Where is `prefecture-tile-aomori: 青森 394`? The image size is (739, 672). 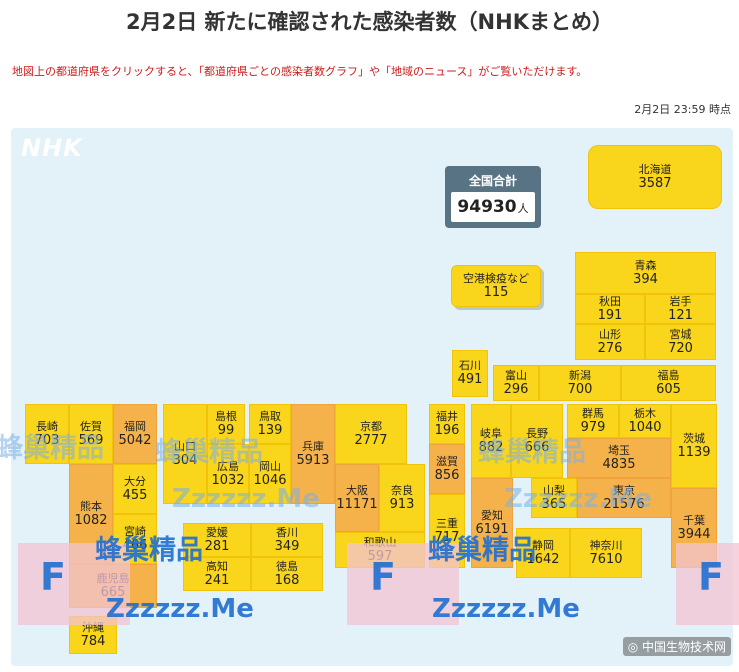 prefecture-tile-aomori: 青森 394 is located at coordinates (645, 273).